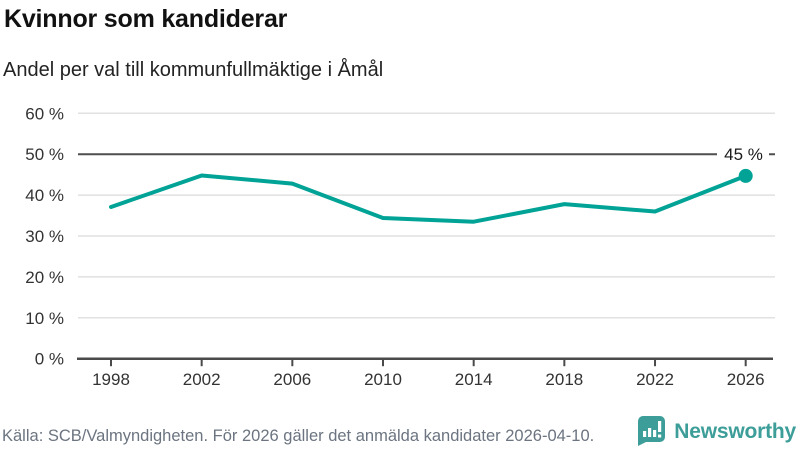  What do you see at coordinates (44, 318) in the screenshot?
I see `y-tick-label-10: 10 %` at bounding box center [44, 318].